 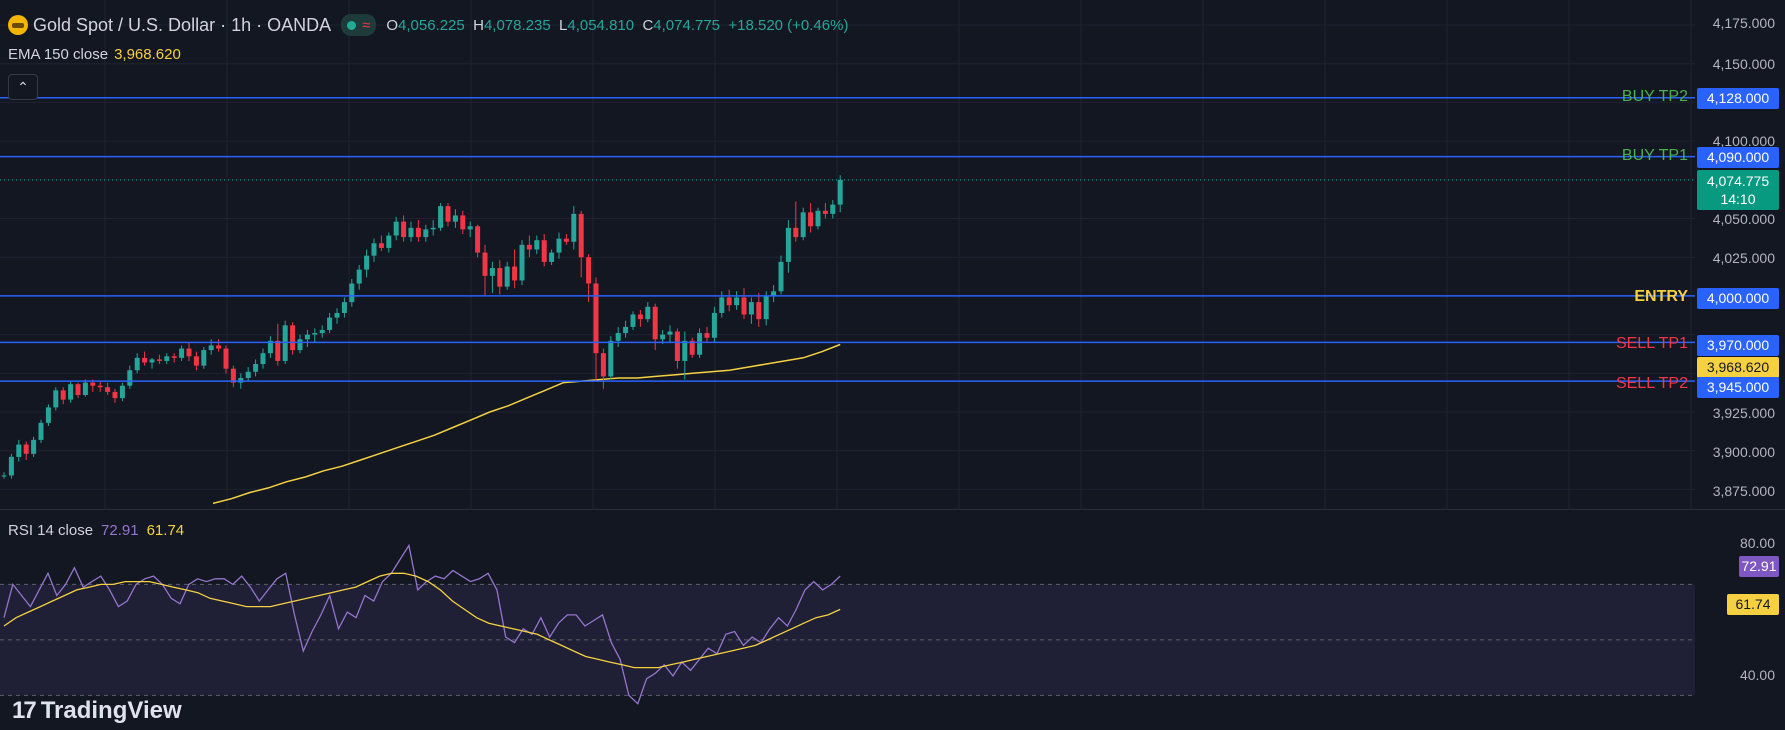 I want to click on price-tick: 3,925.000, so click(x=1743, y=413).